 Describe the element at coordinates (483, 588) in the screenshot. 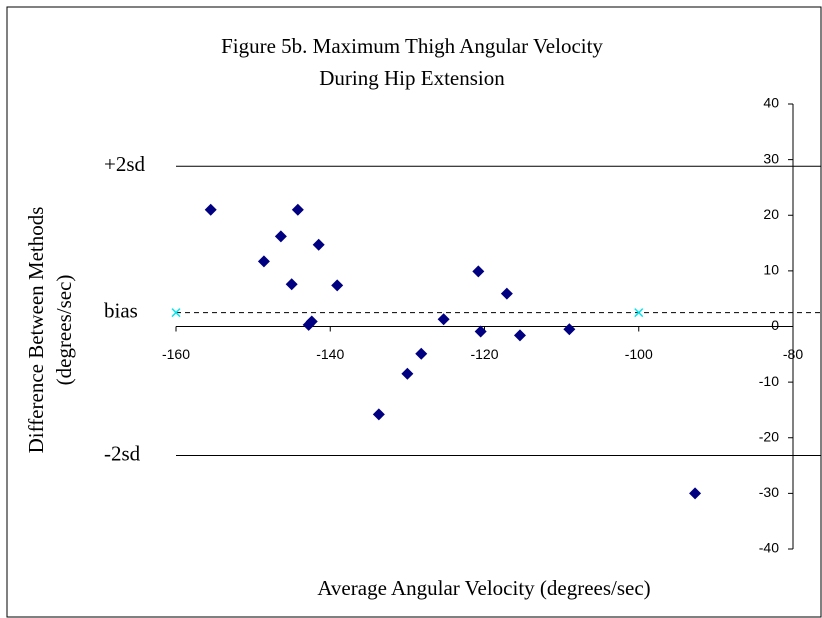

I see `x-axis-title: Average Angular Velocity (degrees/sec)` at that location.